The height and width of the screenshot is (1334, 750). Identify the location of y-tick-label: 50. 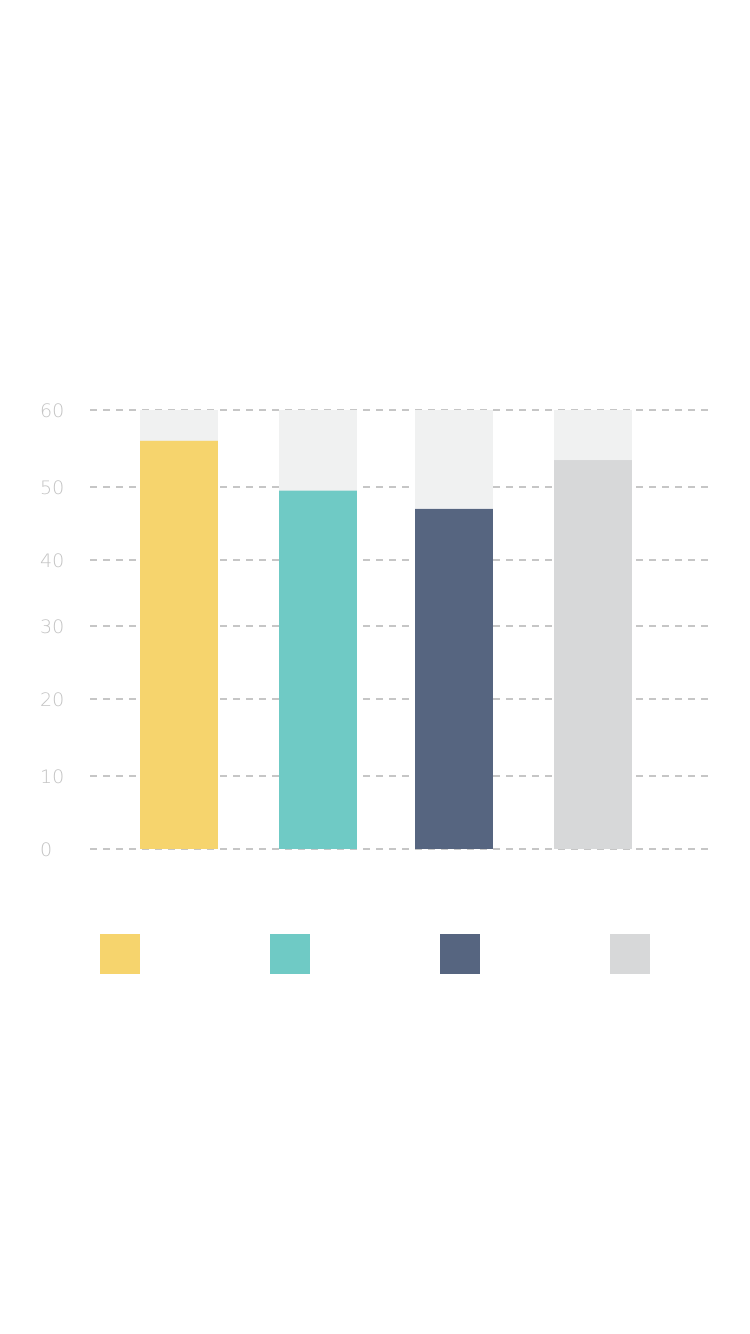
(52, 488).